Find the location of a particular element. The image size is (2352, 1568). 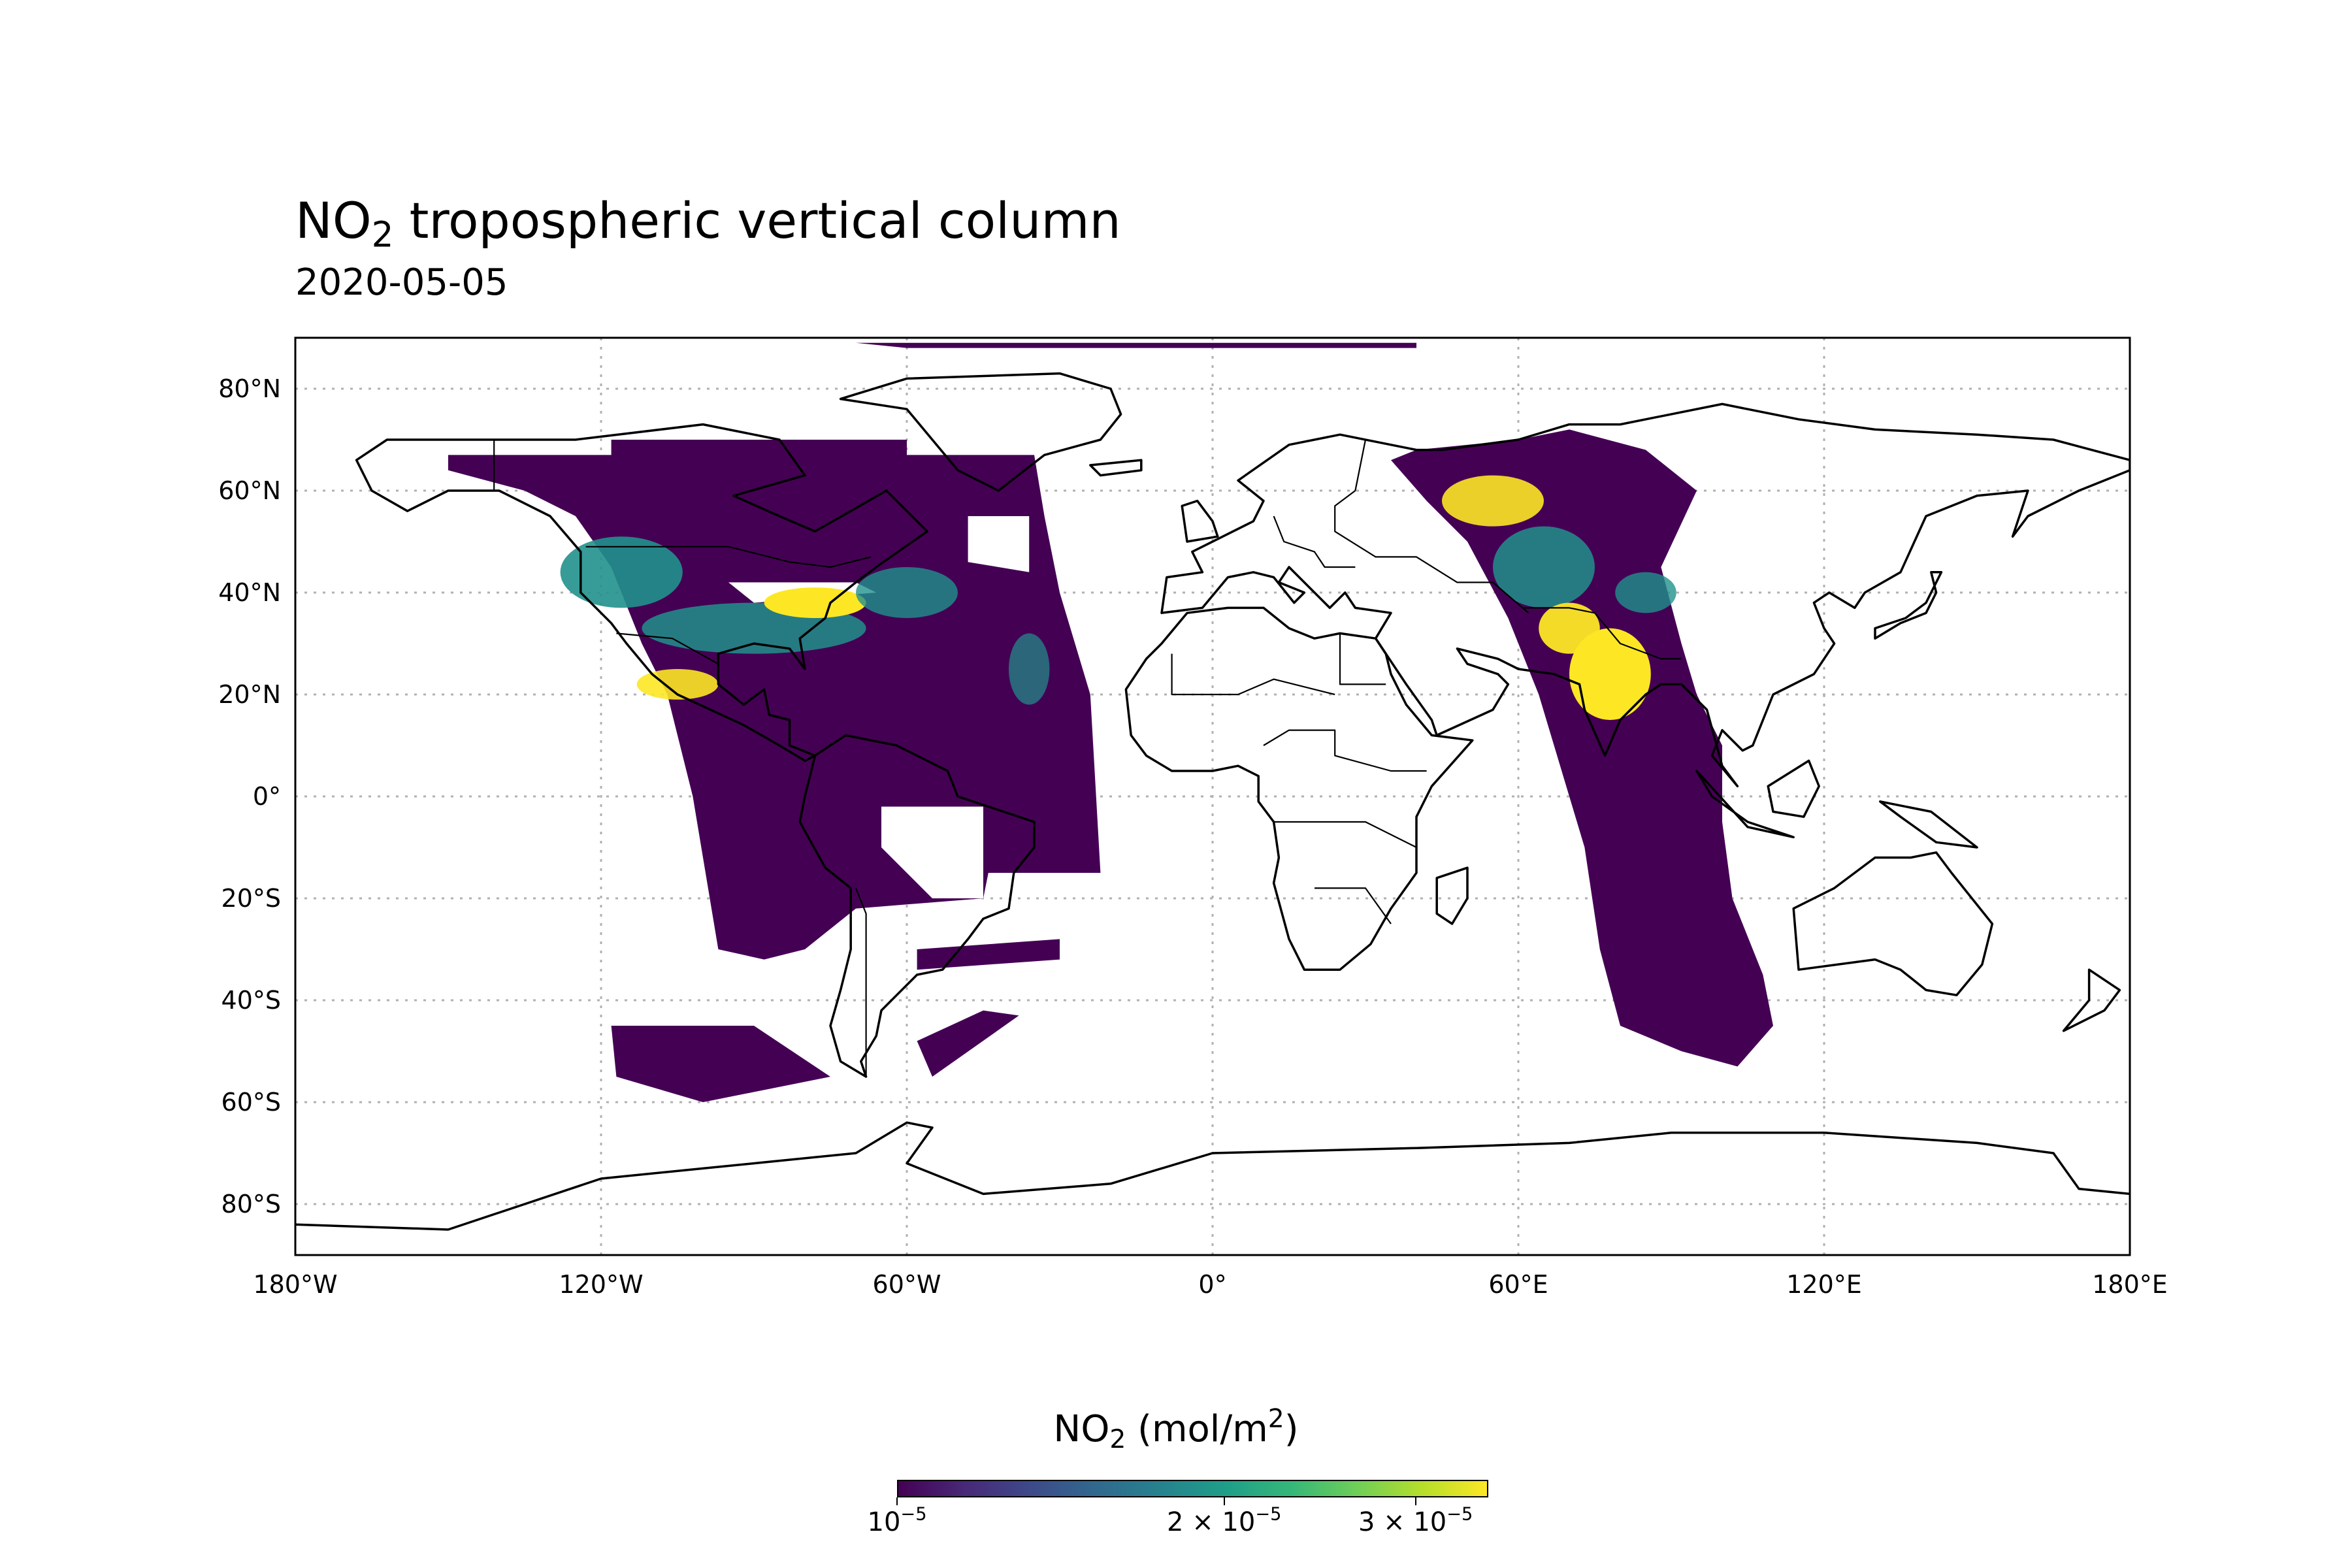

coastline-new-zealand is located at coordinates (2091, 1000).